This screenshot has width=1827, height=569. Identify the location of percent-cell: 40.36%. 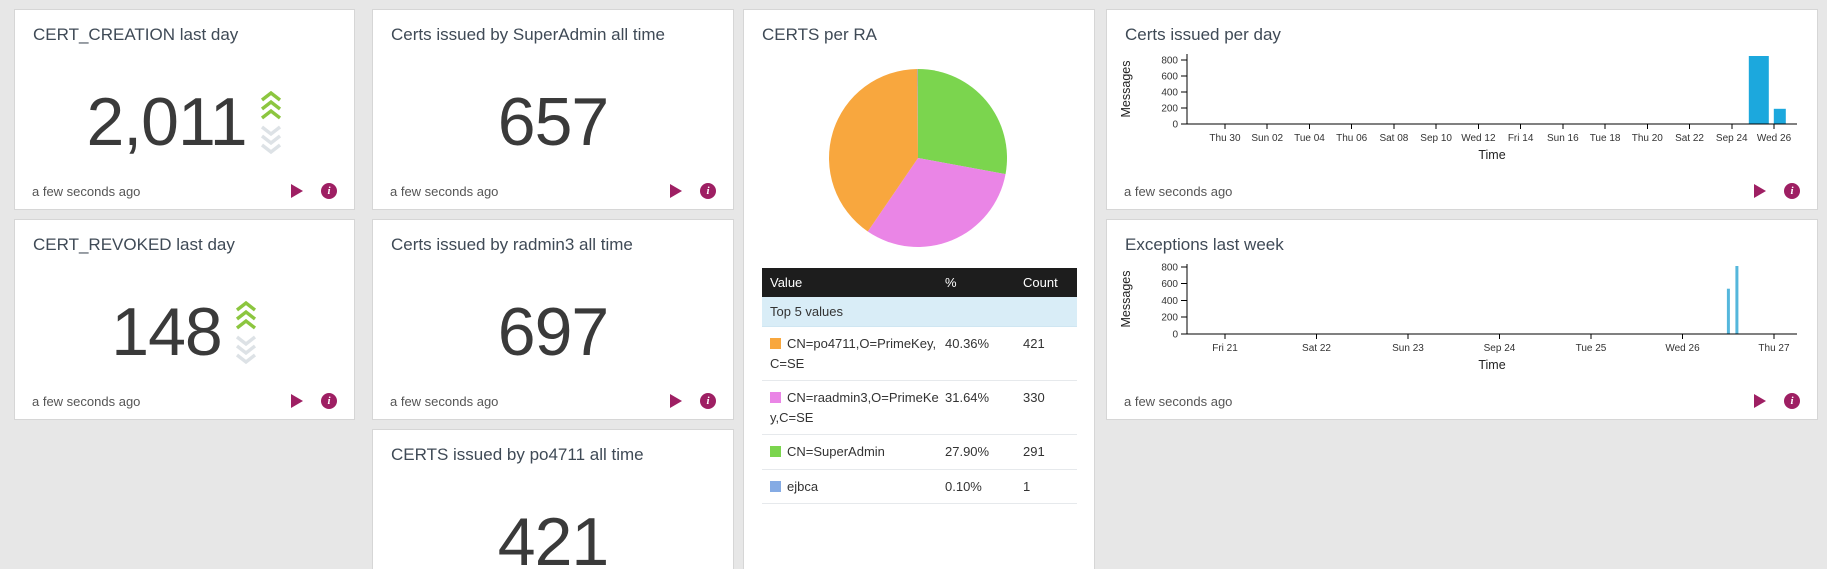
(967, 343).